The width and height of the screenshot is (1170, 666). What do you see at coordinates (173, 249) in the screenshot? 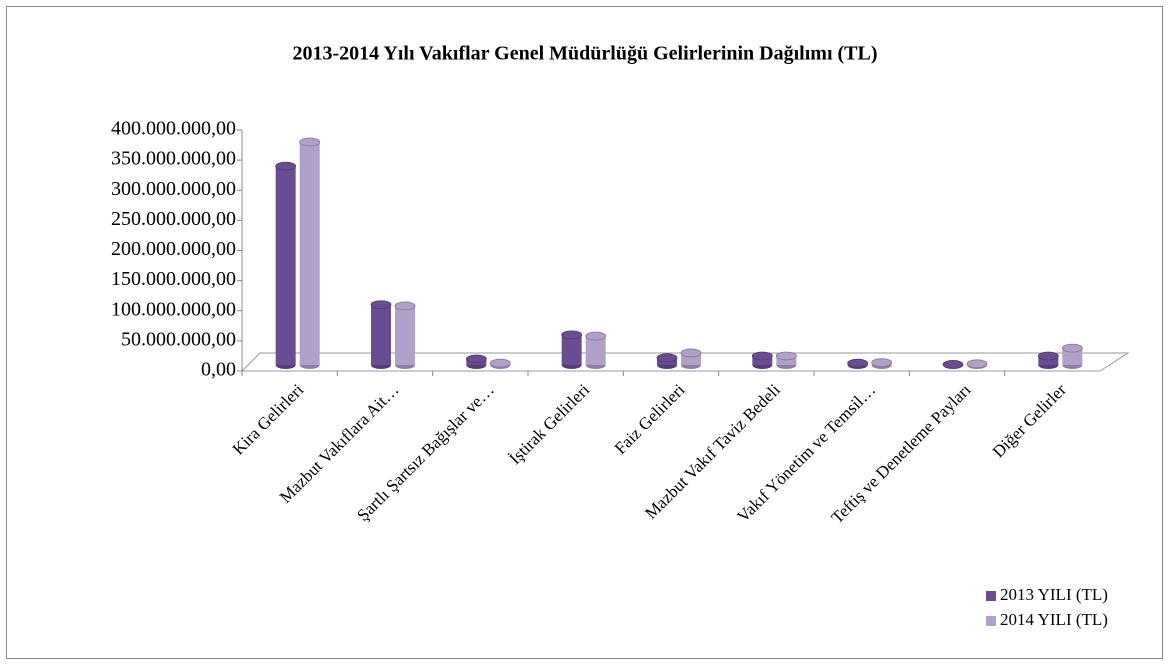
I see `y-tick-label: 200.000.000,00` at bounding box center [173, 249].